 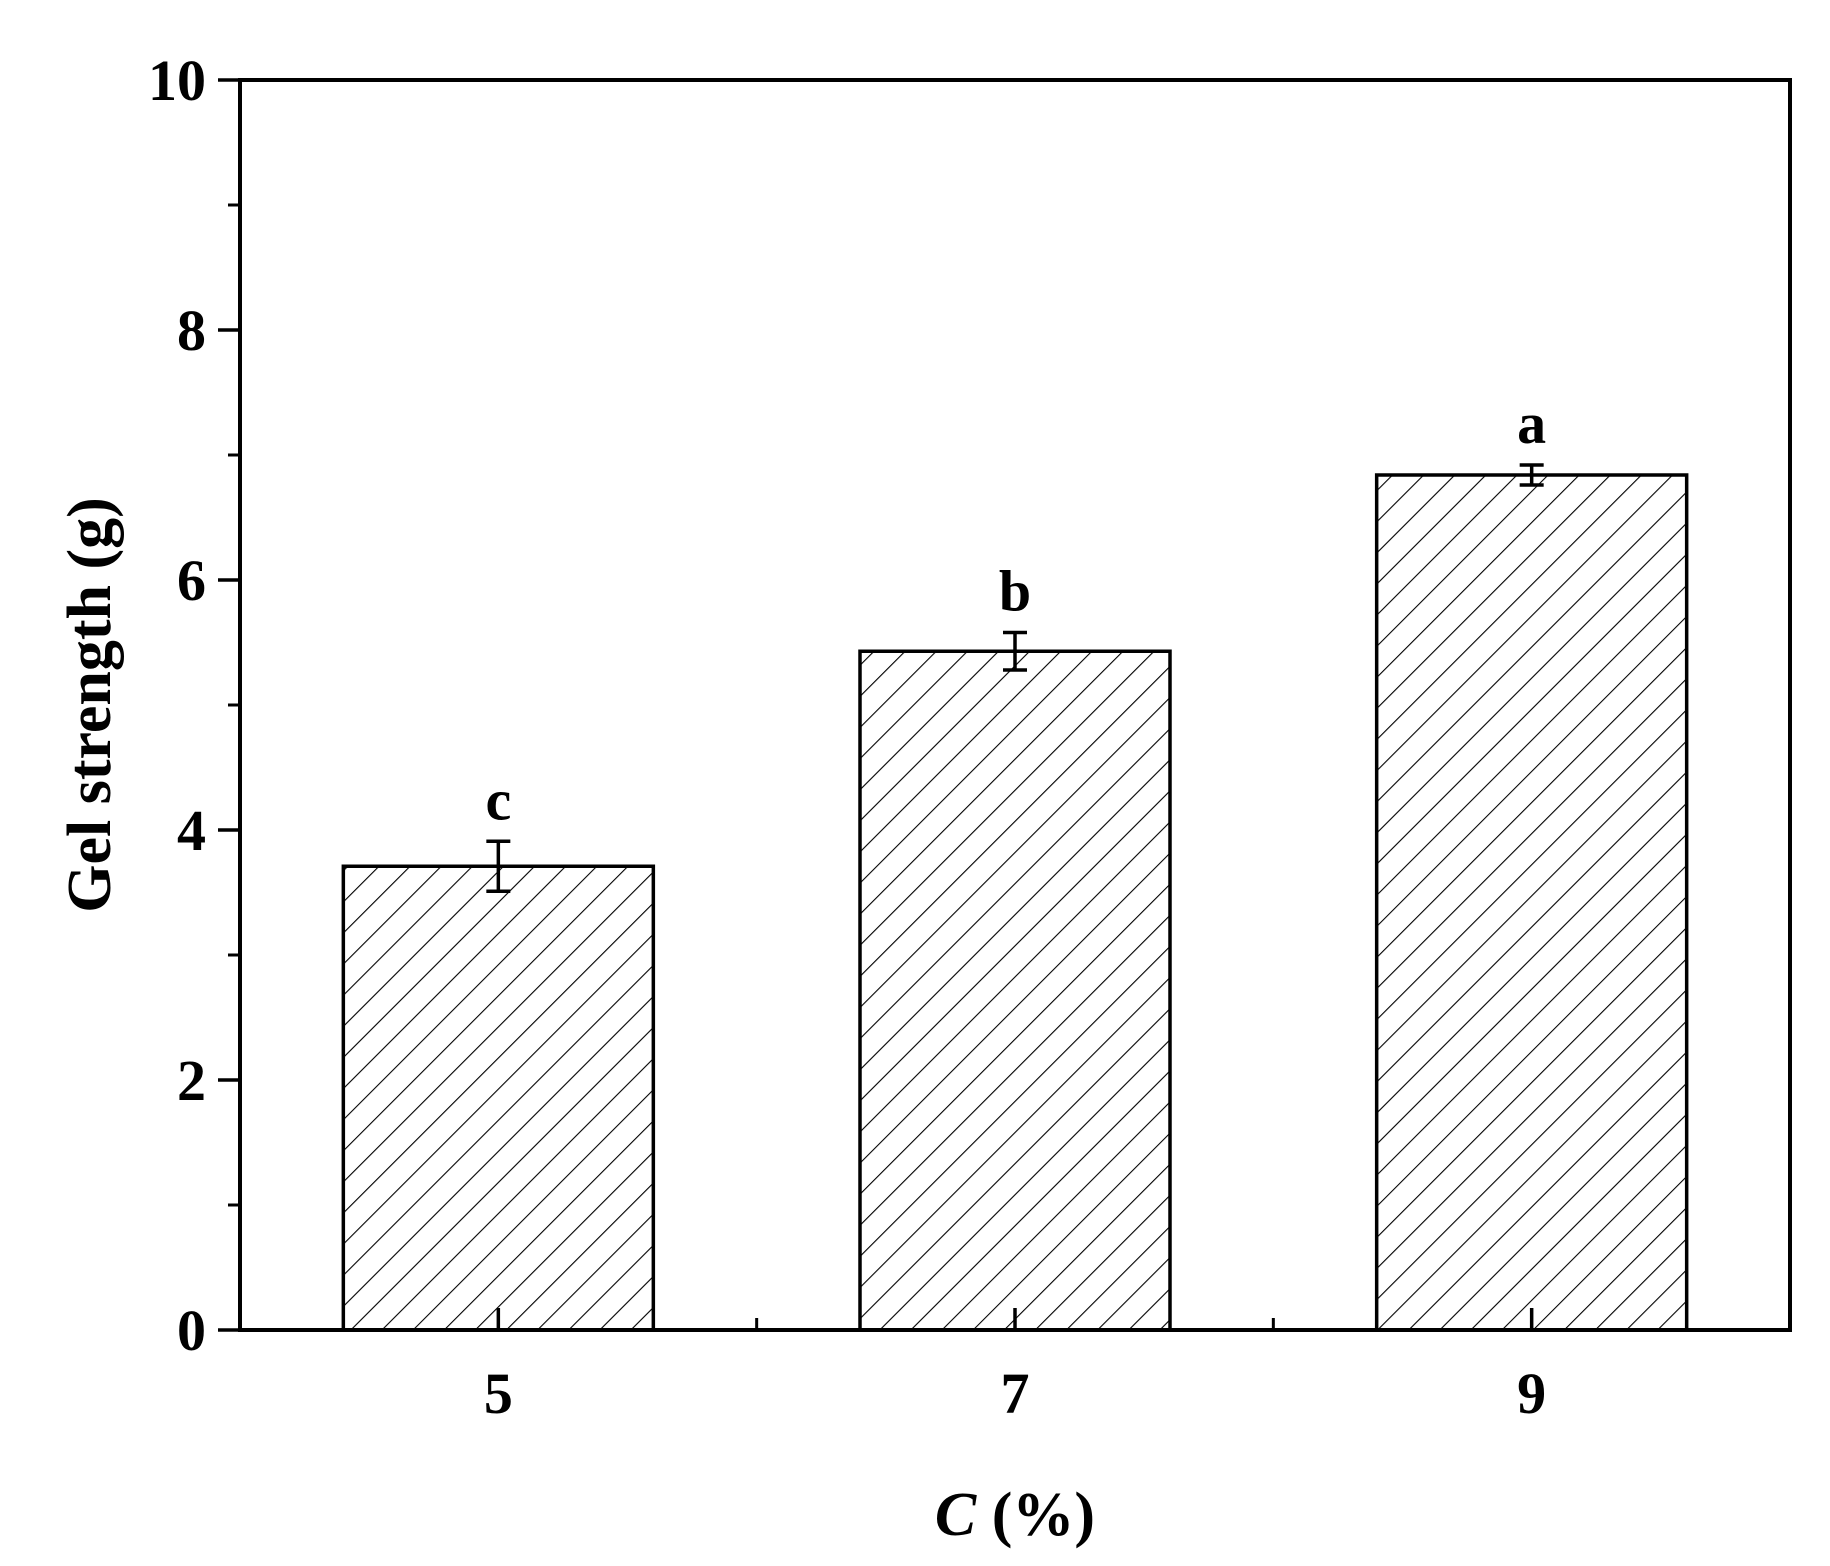 What do you see at coordinates (1531, 1393) in the screenshot?
I see `x-tick-label-9: 9` at bounding box center [1531, 1393].